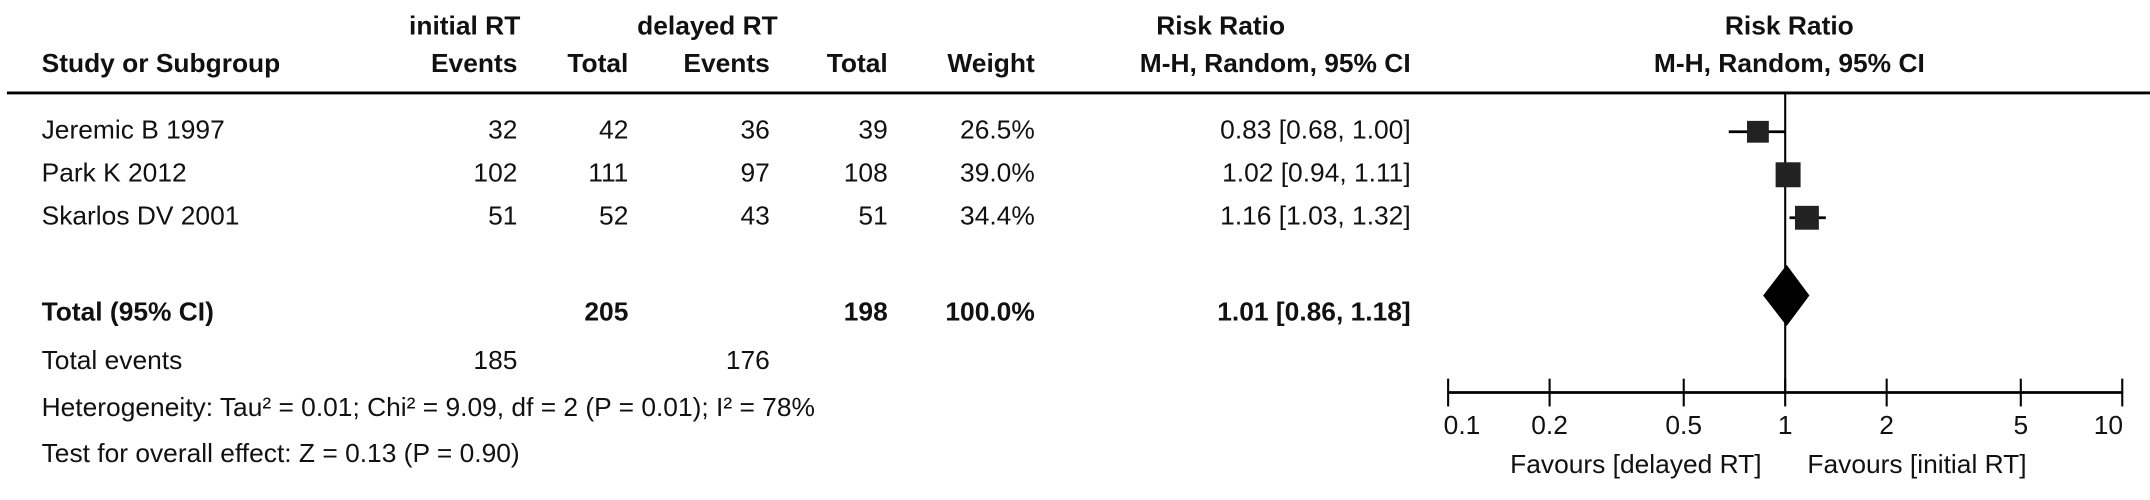 This screenshot has width=2150, height=500. What do you see at coordinates (873, 131) in the screenshot?
I see `study-total2: 39` at bounding box center [873, 131].